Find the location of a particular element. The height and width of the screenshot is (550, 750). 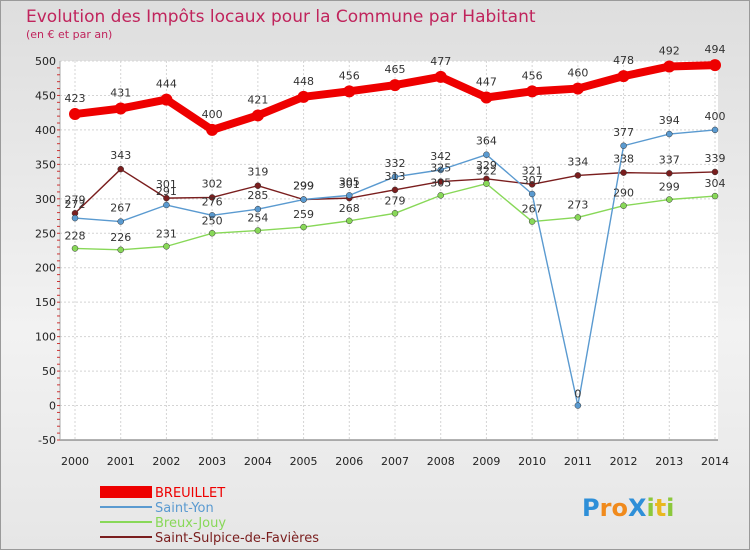

data-label: 460 is located at coordinates (577, 73).